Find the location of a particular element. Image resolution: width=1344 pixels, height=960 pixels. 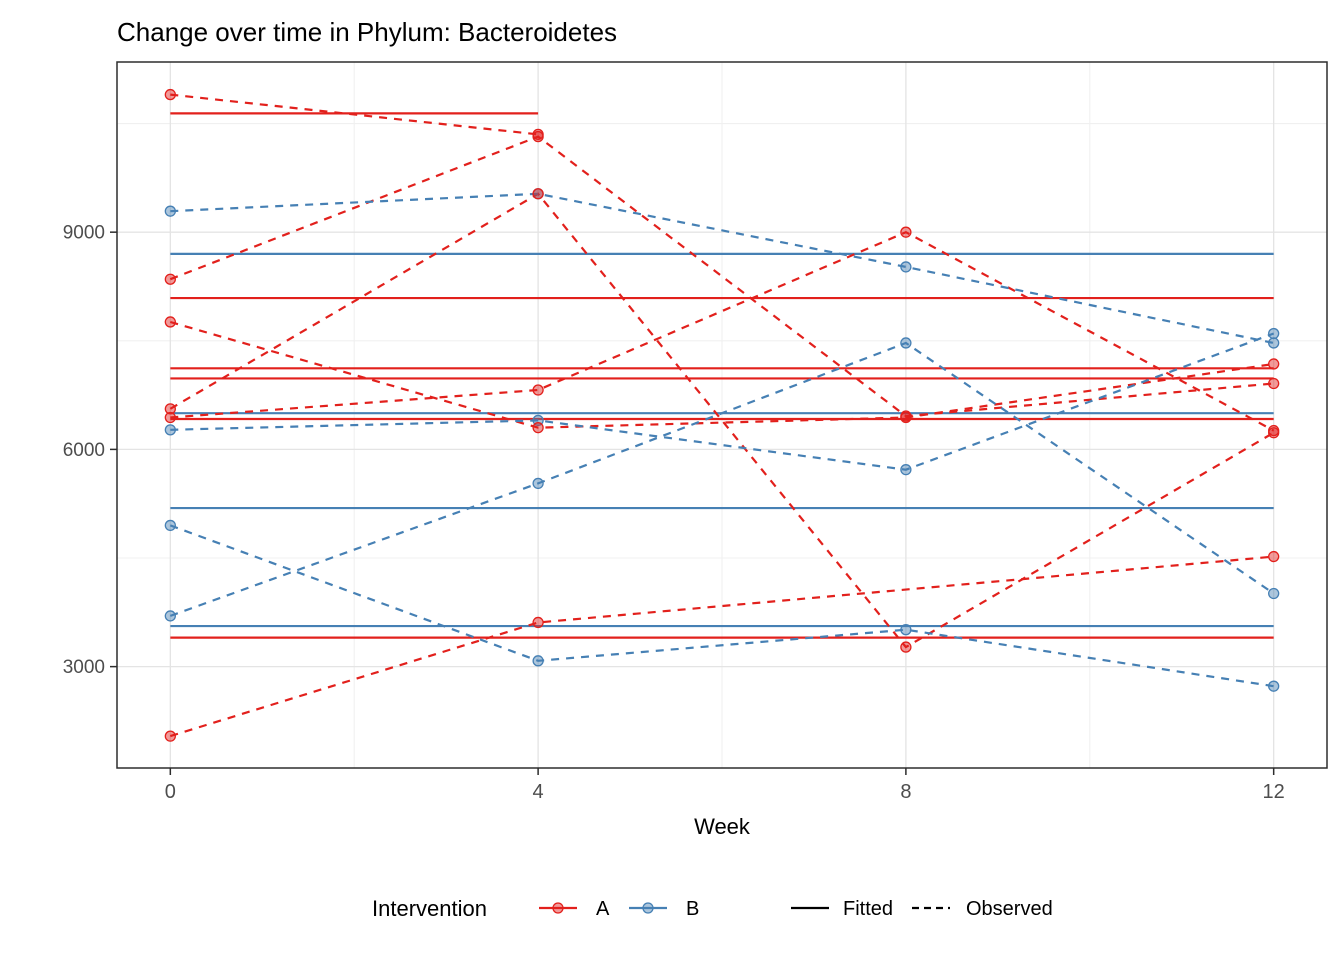

legend-label-fitted: Fitted is located at coordinates (868, 909).